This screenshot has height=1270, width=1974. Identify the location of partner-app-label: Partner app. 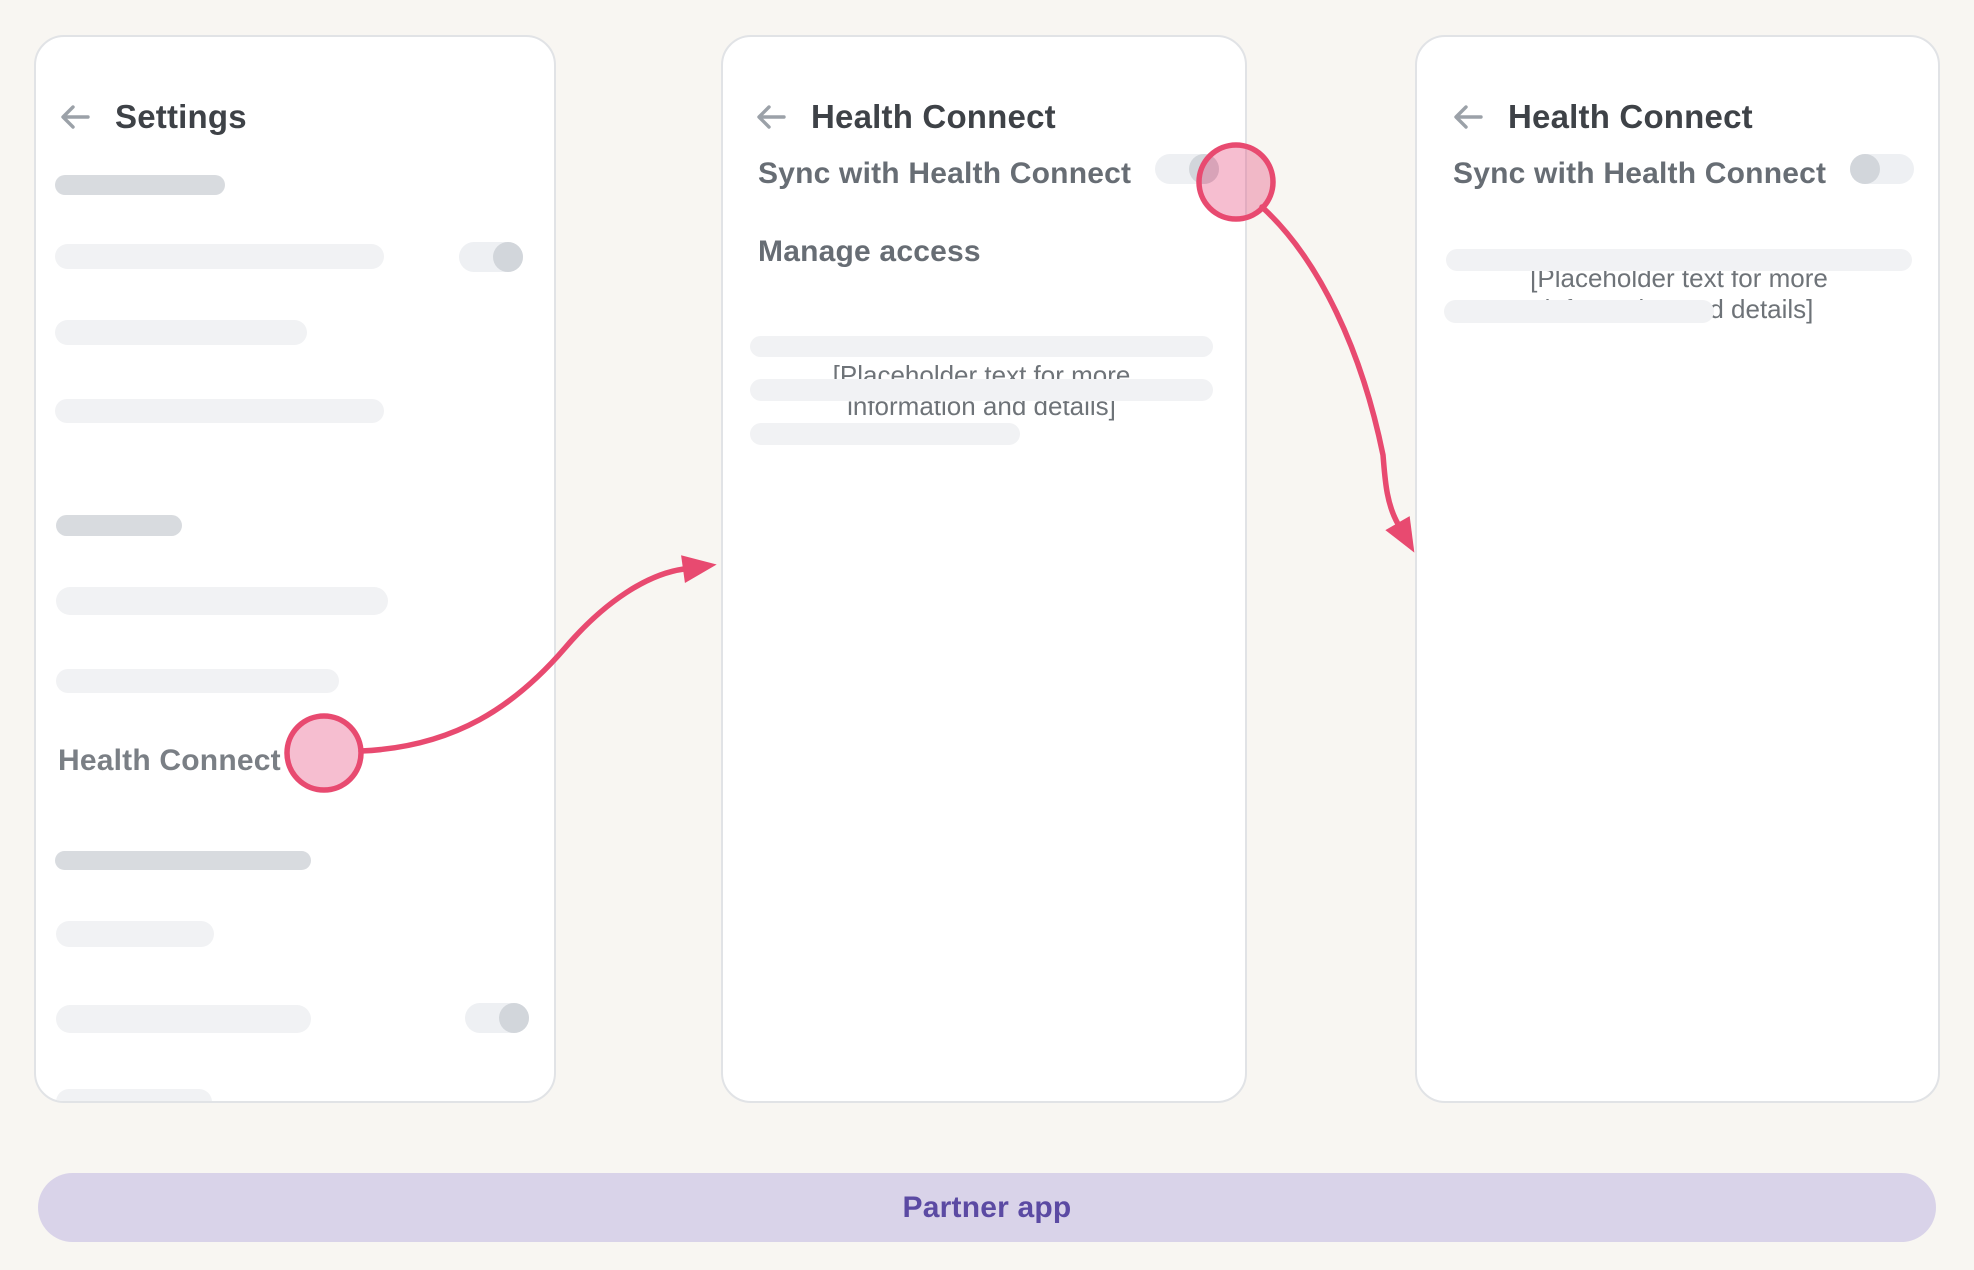
(987, 1207).